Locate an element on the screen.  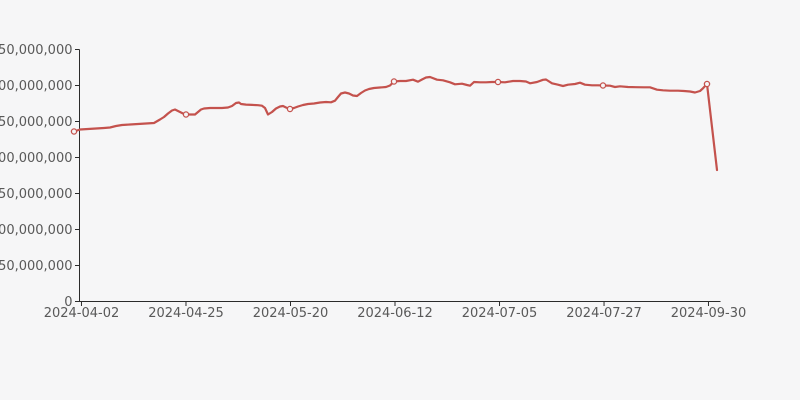
series-markers is located at coordinates (390, 106).